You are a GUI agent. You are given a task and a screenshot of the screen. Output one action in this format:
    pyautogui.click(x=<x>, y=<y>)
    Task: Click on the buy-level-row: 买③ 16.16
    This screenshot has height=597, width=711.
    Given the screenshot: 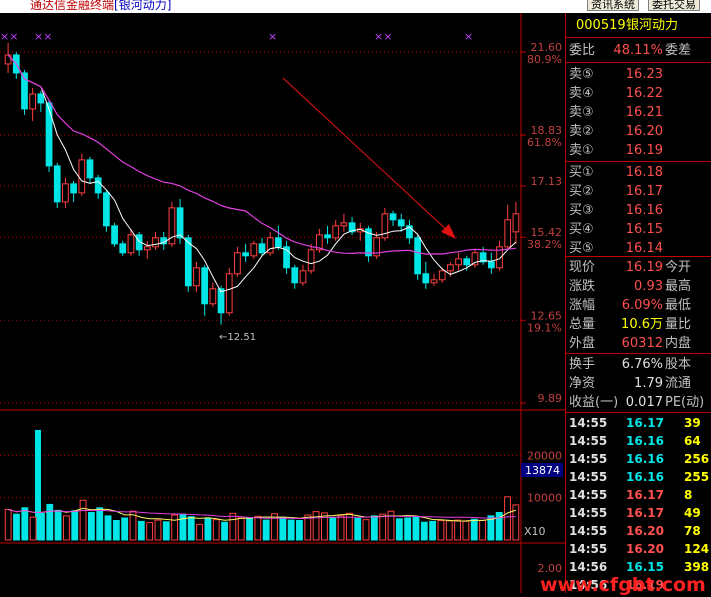 What is the action you would take?
    pyautogui.click(x=638, y=210)
    